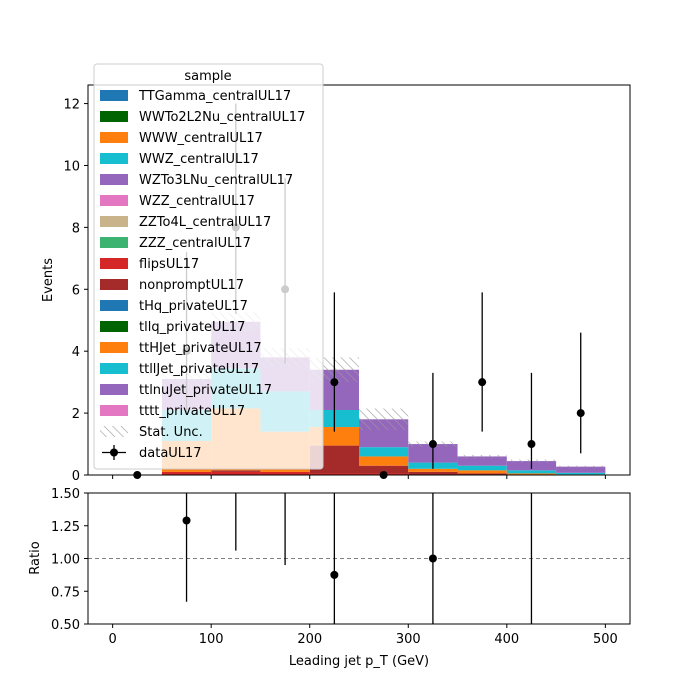  Describe the element at coordinates (152, 453) in the screenshot. I see `legend-entry-17: dataUL17` at that location.